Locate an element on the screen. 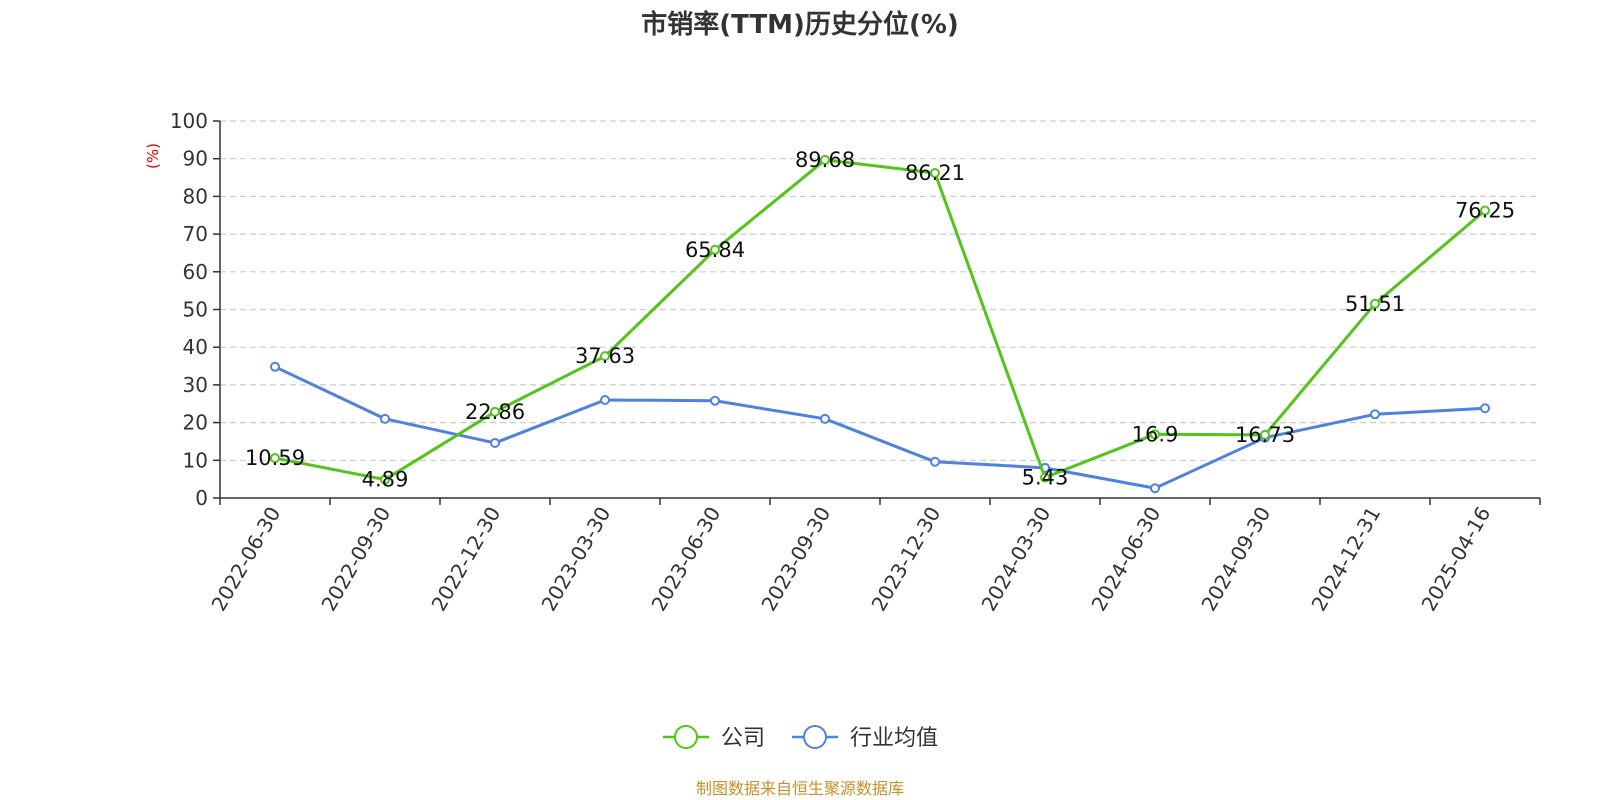  y-tick-label: 90 is located at coordinates (195, 159).